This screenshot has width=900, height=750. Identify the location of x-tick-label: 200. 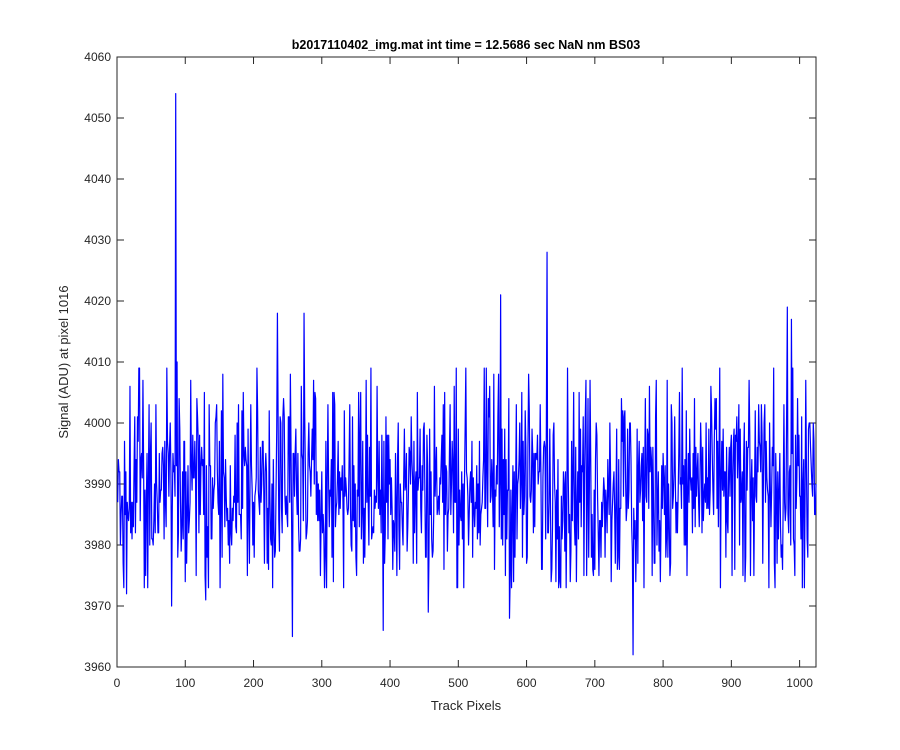
(254, 683).